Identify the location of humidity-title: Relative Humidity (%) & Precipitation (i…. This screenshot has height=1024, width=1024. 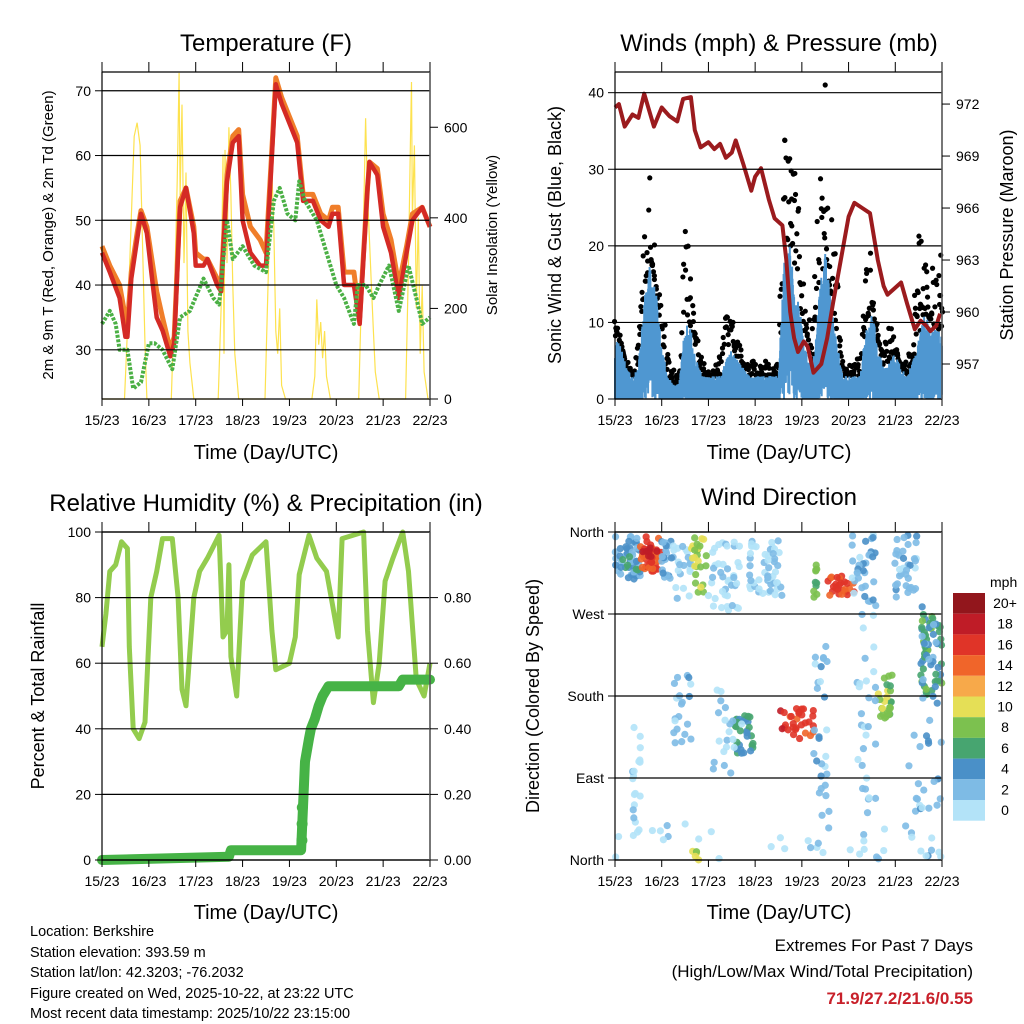
(265, 503).